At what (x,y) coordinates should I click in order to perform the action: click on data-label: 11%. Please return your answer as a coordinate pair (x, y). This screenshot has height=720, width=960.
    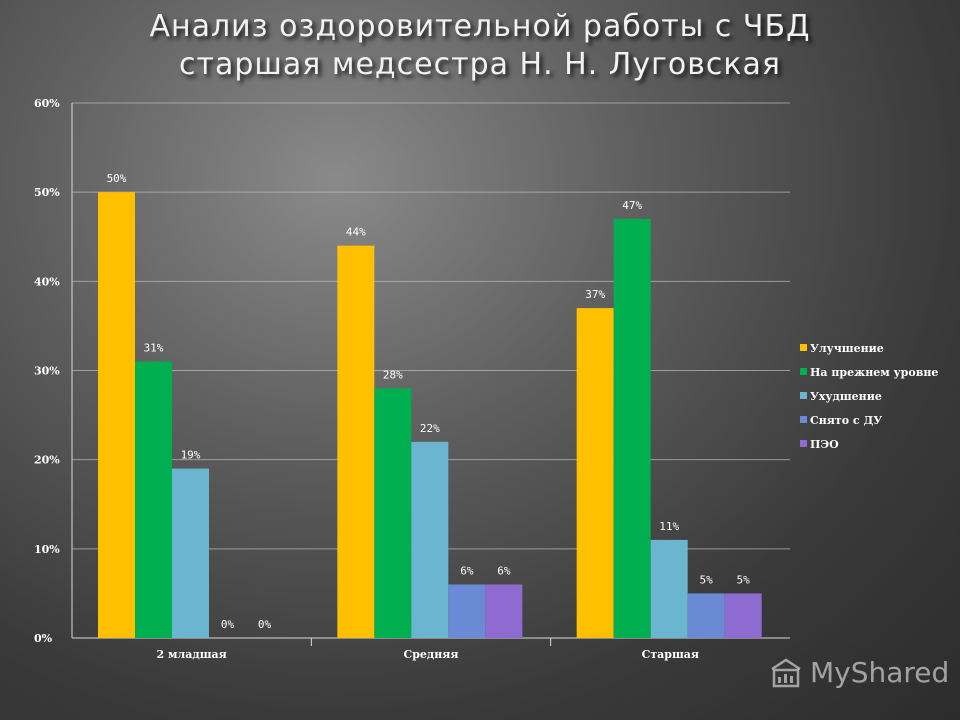
    Looking at the image, I should click on (669, 526).